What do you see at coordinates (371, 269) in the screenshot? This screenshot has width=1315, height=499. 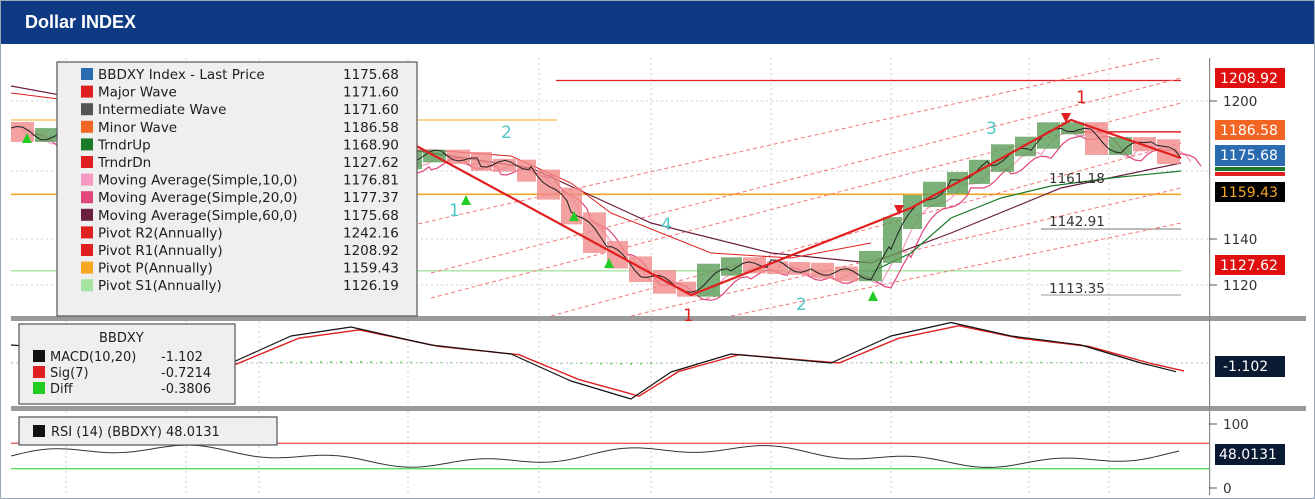 I see `legend-value: 1159.43` at bounding box center [371, 269].